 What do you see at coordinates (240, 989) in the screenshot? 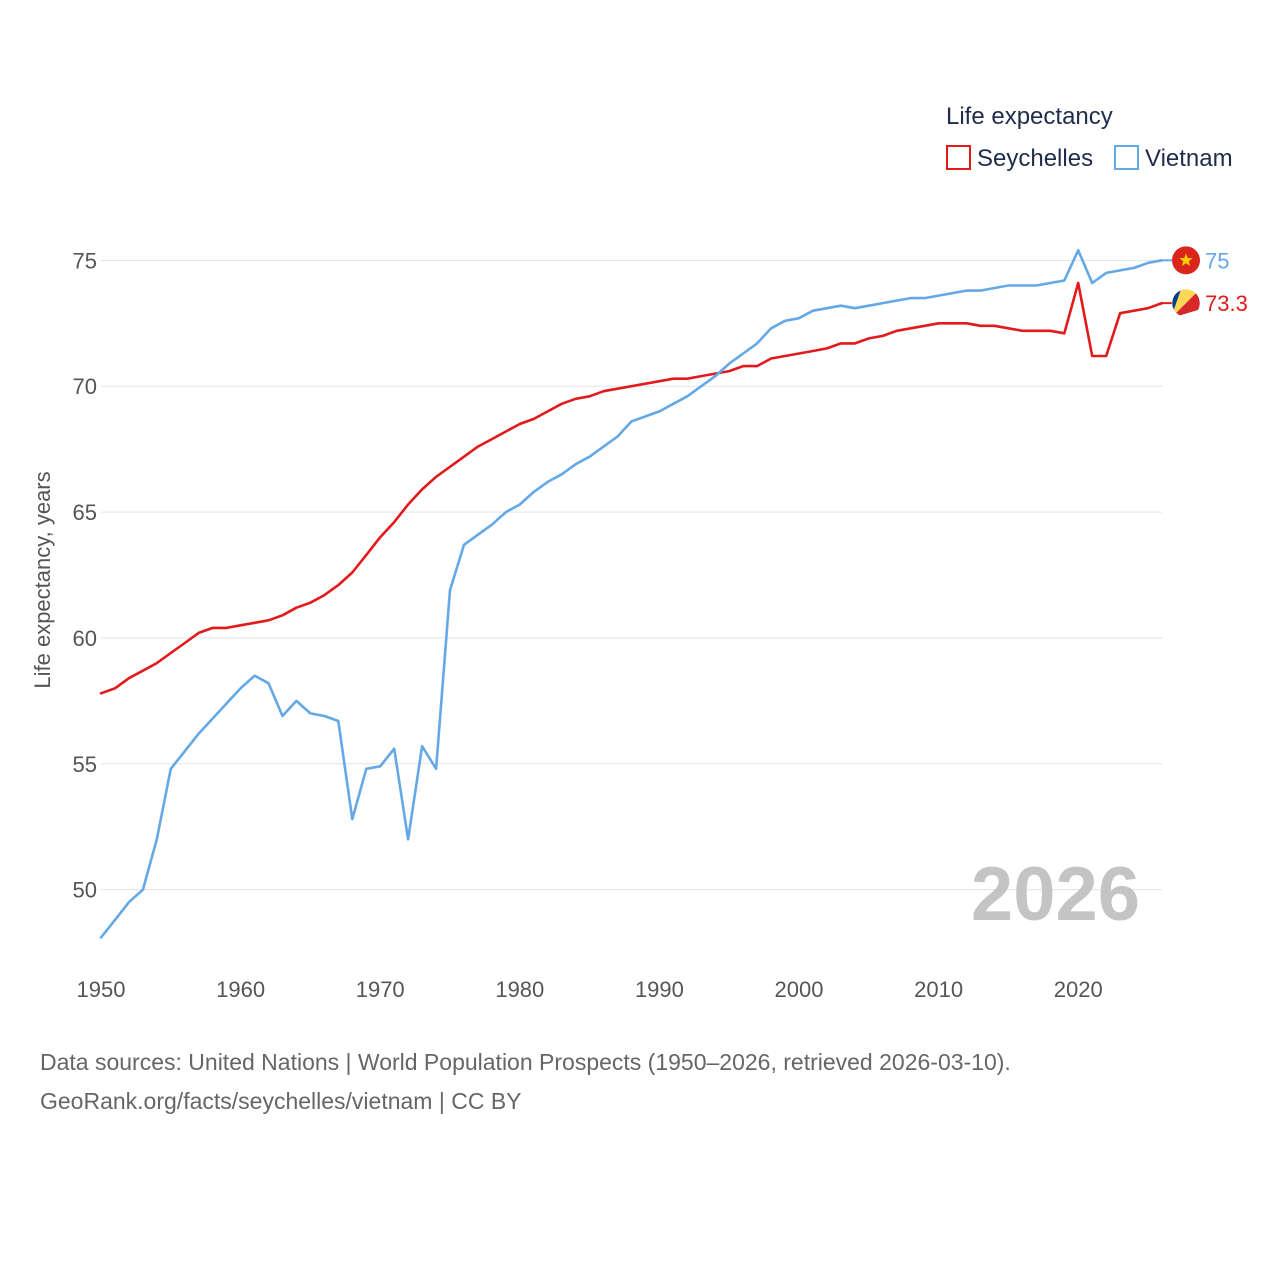
I see `x-tick-label-1960: 1960` at bounding box center [240, 989].